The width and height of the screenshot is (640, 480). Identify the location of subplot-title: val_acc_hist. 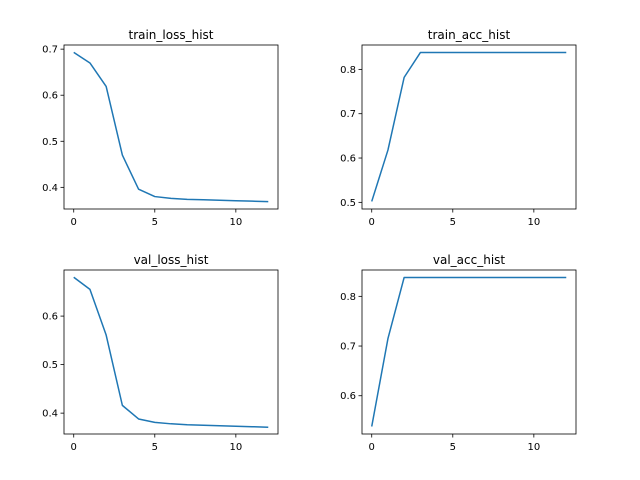
(469, 260).